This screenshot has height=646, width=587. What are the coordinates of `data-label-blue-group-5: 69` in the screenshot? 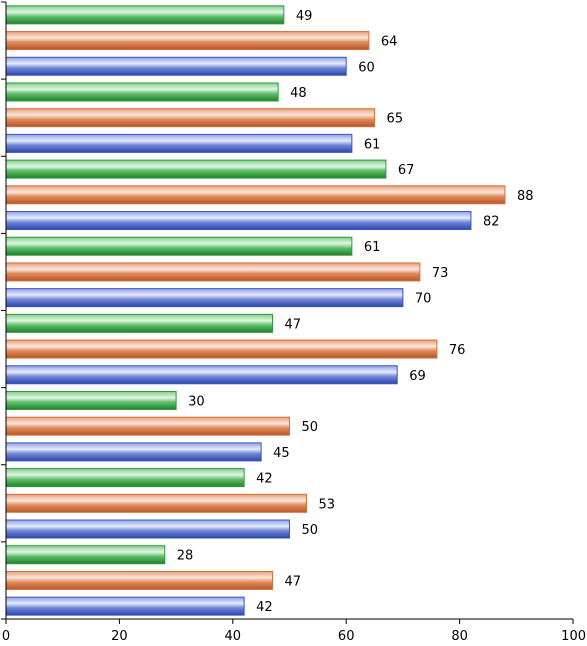 It's located at (417, 376).